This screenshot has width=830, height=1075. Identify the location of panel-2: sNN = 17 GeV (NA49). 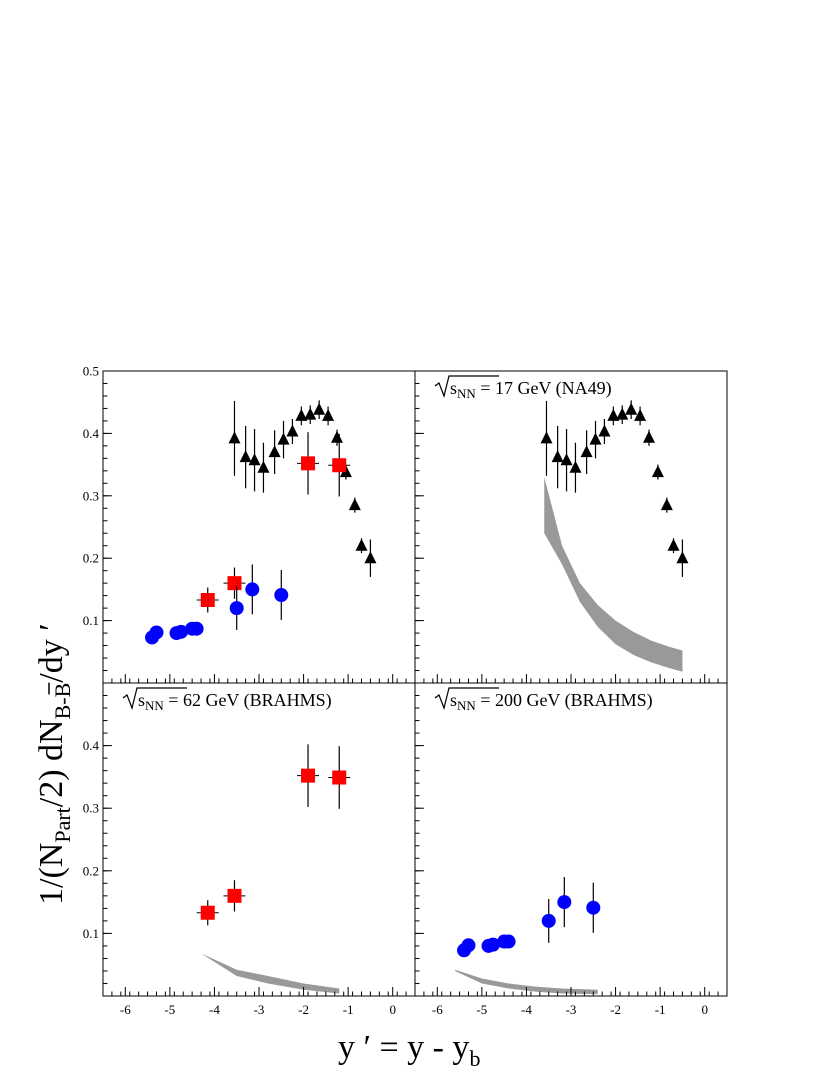
(571, 527).